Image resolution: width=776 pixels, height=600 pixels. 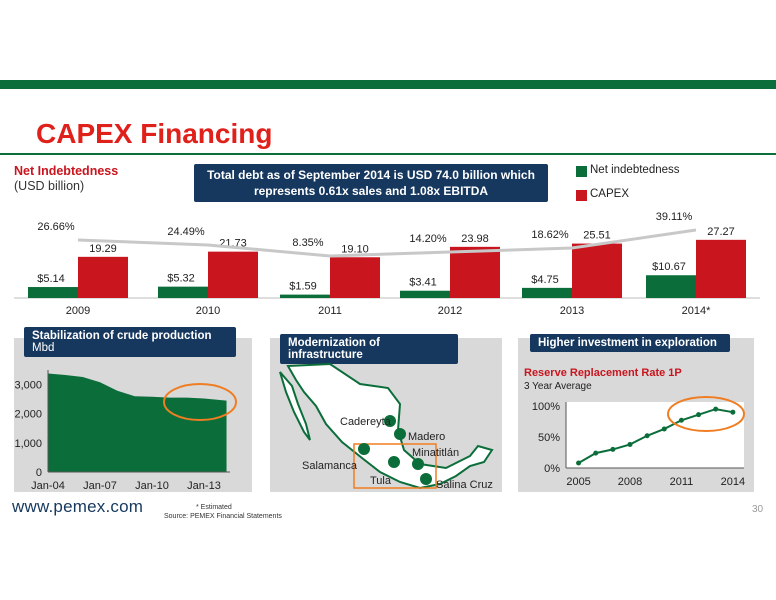 What do you see at coordinates (475, 239) in the screenshot?
I see `capex-value-label-3: 23.98` at bounding box center [475, 239].